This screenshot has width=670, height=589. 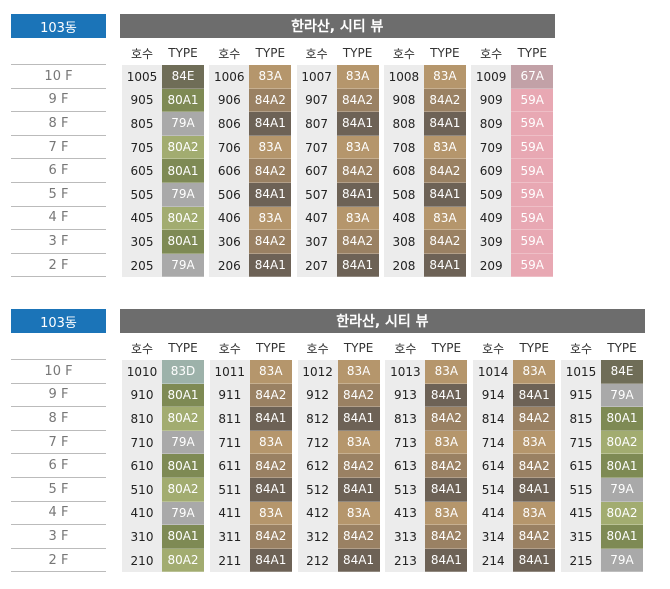 I want to click on floor-label: 9 F, so click(x=58, y=101).